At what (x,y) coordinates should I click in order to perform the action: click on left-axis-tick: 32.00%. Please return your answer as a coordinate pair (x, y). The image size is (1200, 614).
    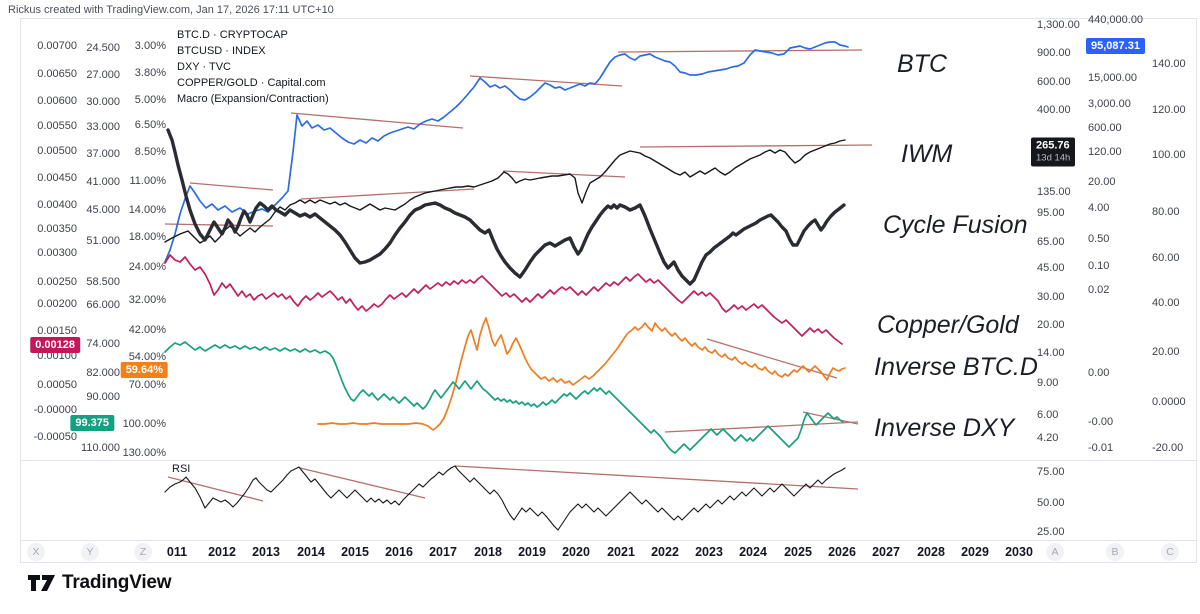
    Looking at the image, I should click on (147, 300).